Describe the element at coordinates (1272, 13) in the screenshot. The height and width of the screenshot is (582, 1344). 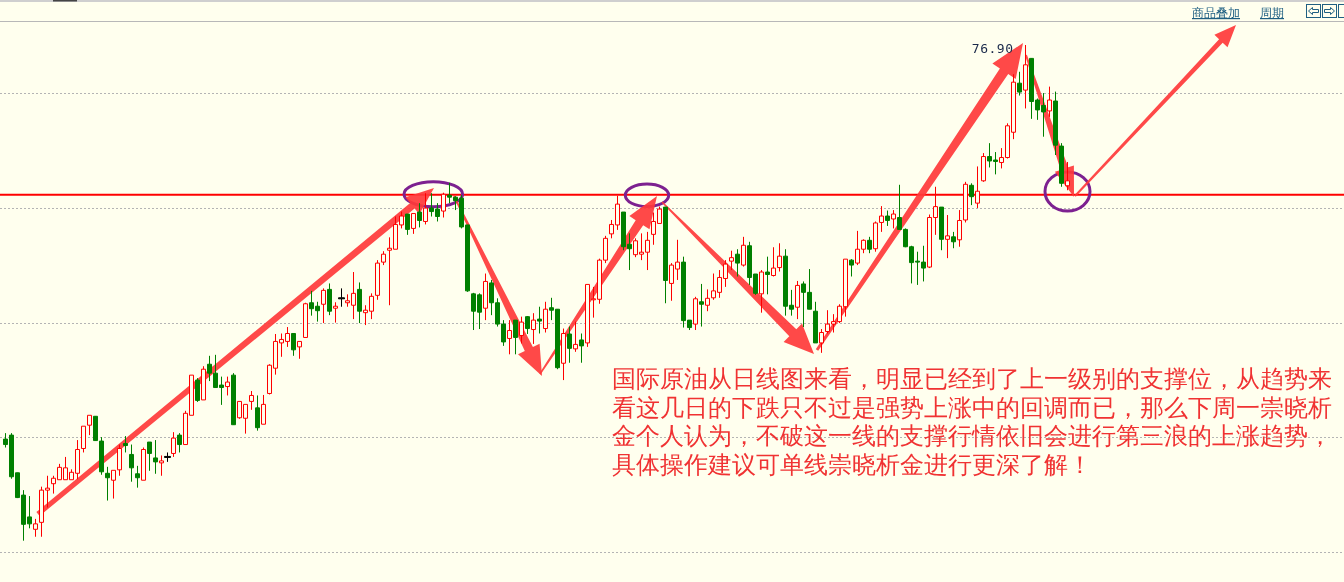
I see `text: 周期` at that location.